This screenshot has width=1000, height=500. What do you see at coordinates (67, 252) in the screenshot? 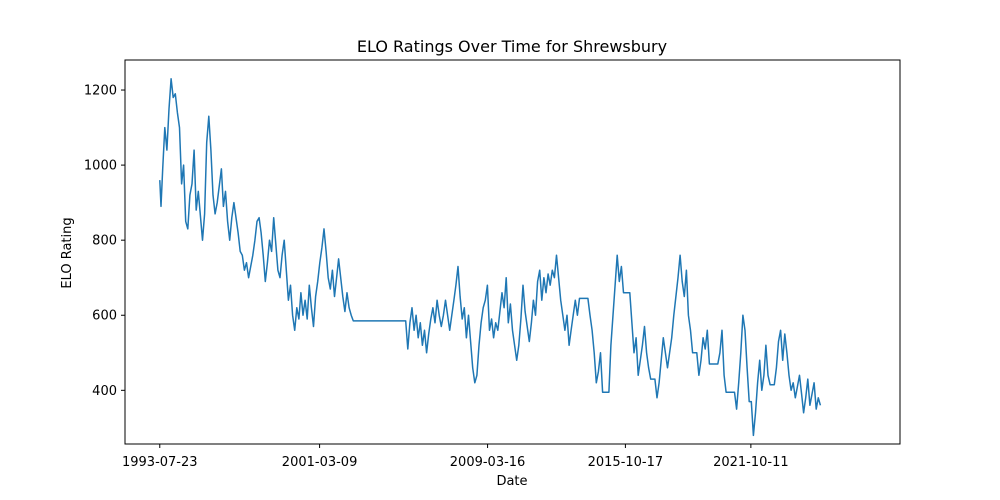
I see `y-axis-title: ELO Rating` at bounding box center [67, 252].